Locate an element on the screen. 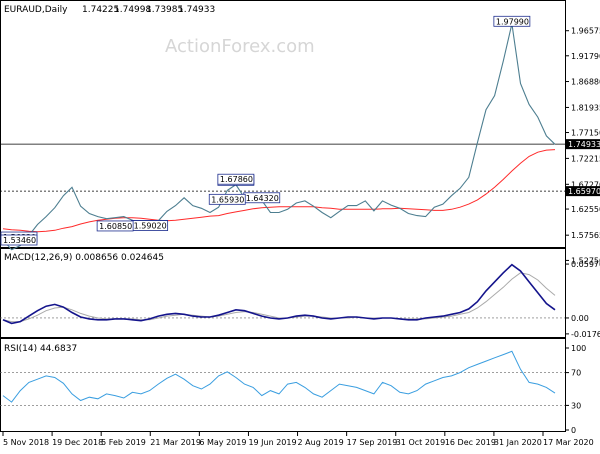 The image size is (600, 454). level-label: 1.67860 is located at coordinates (236, 179).